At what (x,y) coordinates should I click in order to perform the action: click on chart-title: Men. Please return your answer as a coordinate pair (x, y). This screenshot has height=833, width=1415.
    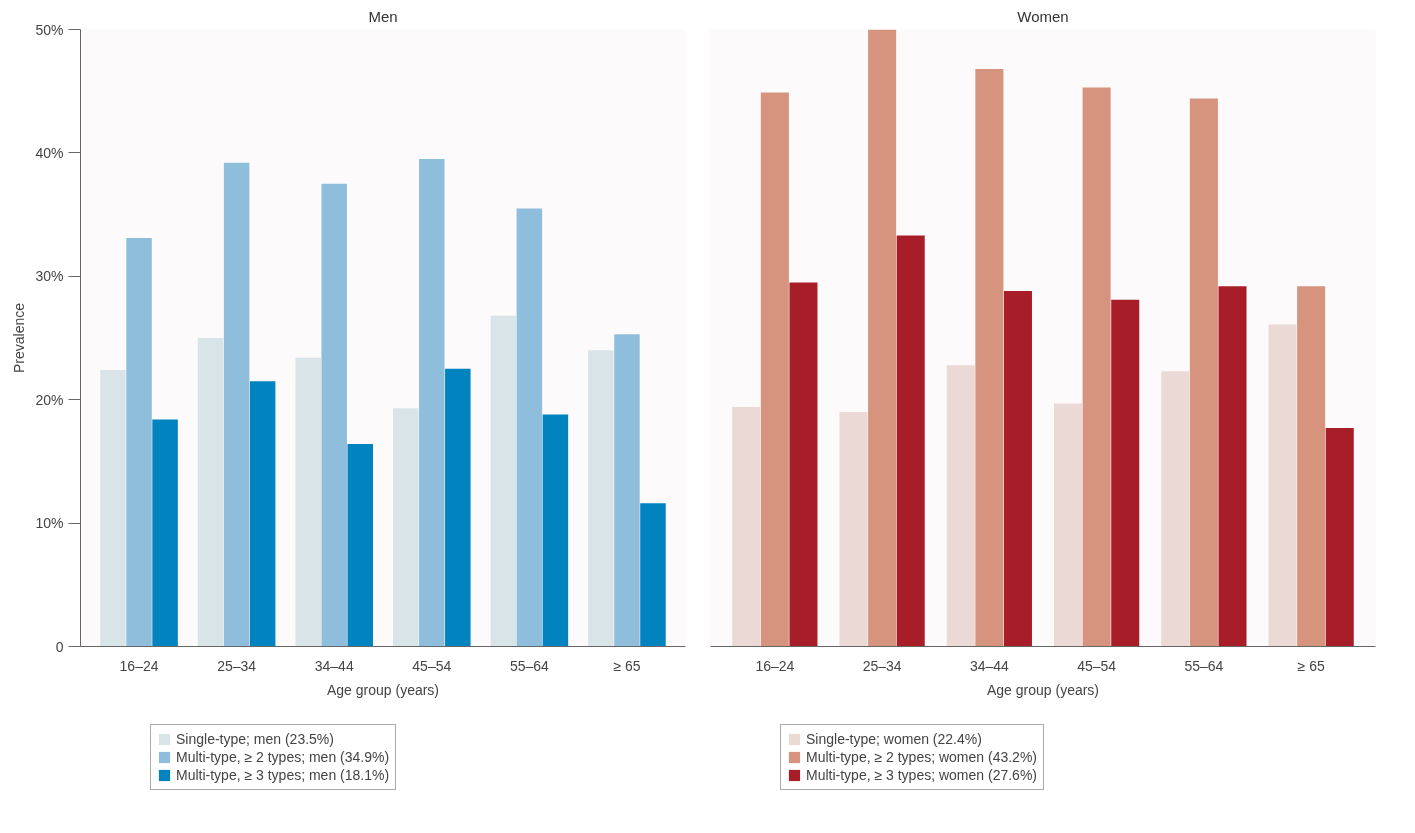
    Looking at the image, I should click on (383, 16).